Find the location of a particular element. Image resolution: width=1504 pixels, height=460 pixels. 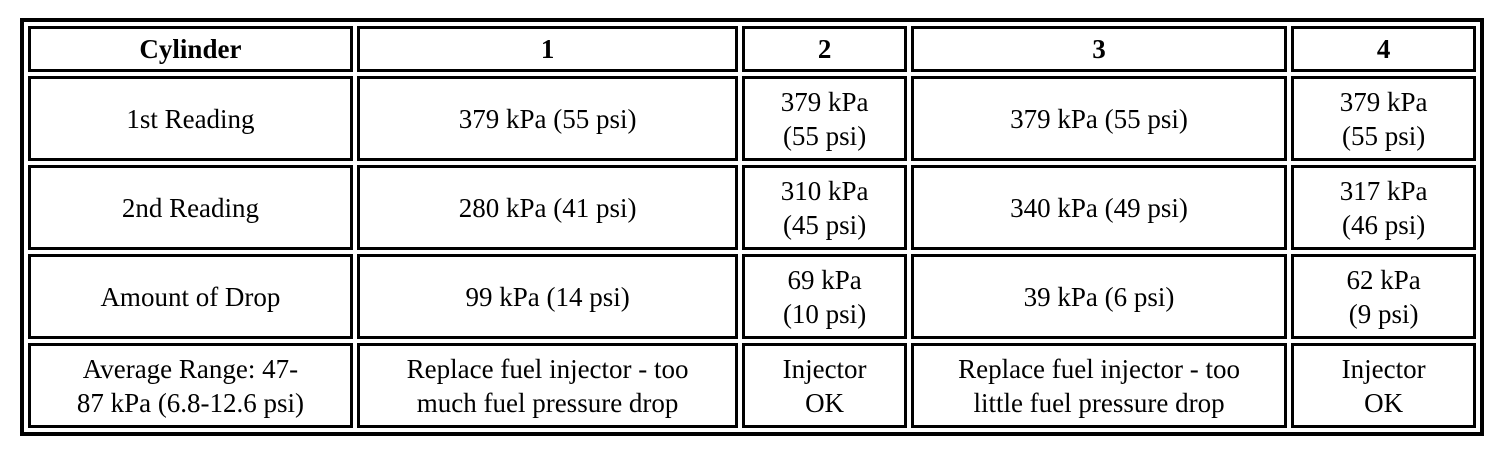

header-cell-cylinder-3: 3 is located at coordinates (1099, 49).